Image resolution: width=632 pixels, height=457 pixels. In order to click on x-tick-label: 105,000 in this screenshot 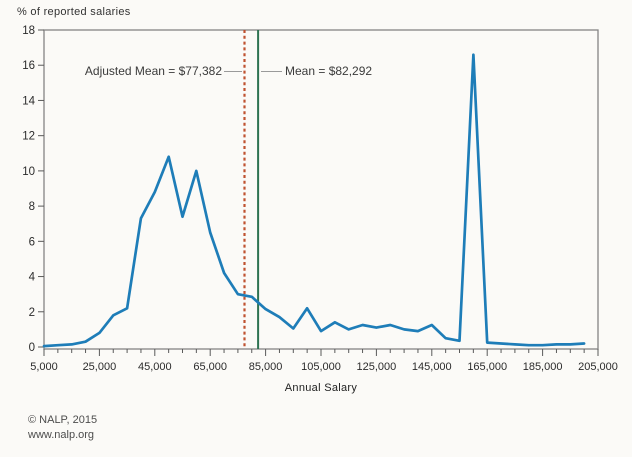, I will do `click(321, 367)`.